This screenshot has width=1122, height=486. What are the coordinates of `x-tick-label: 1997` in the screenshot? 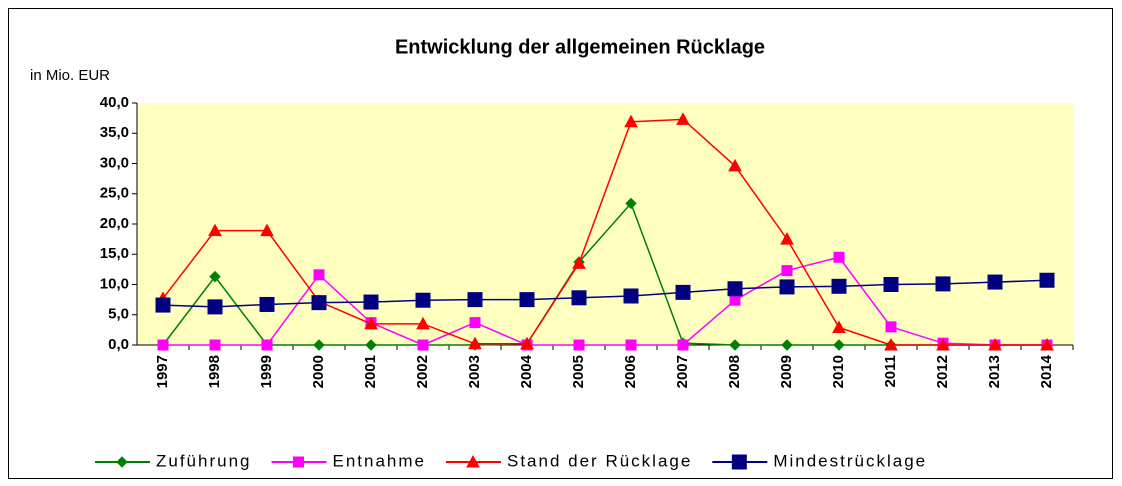 It's located at (162, 371).